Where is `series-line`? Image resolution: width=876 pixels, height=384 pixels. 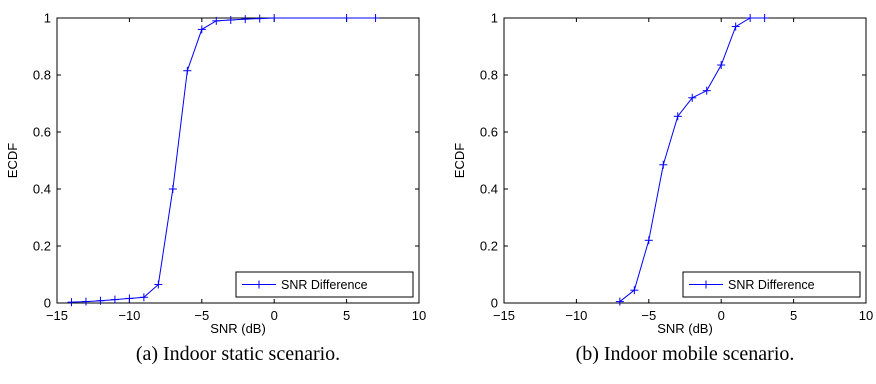 series-line is located at coordinates (692, 159).